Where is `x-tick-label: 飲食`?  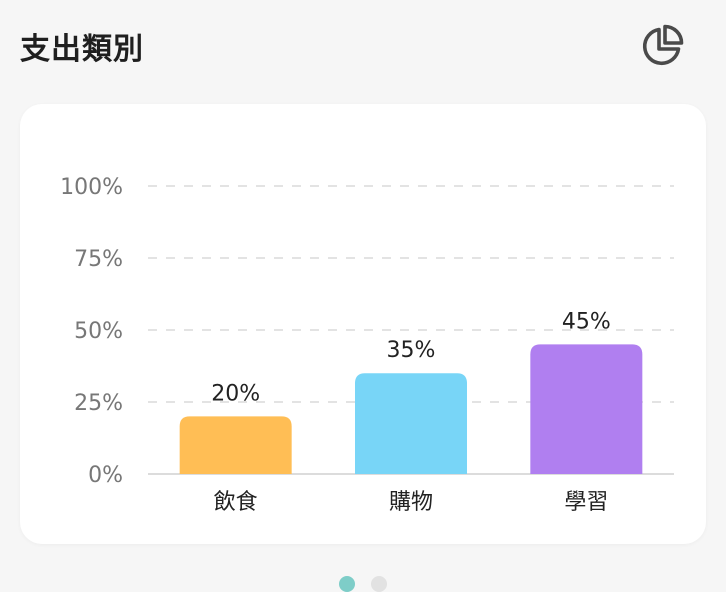 x-tick-label: 飲食 is located at coordinates (236, 502).